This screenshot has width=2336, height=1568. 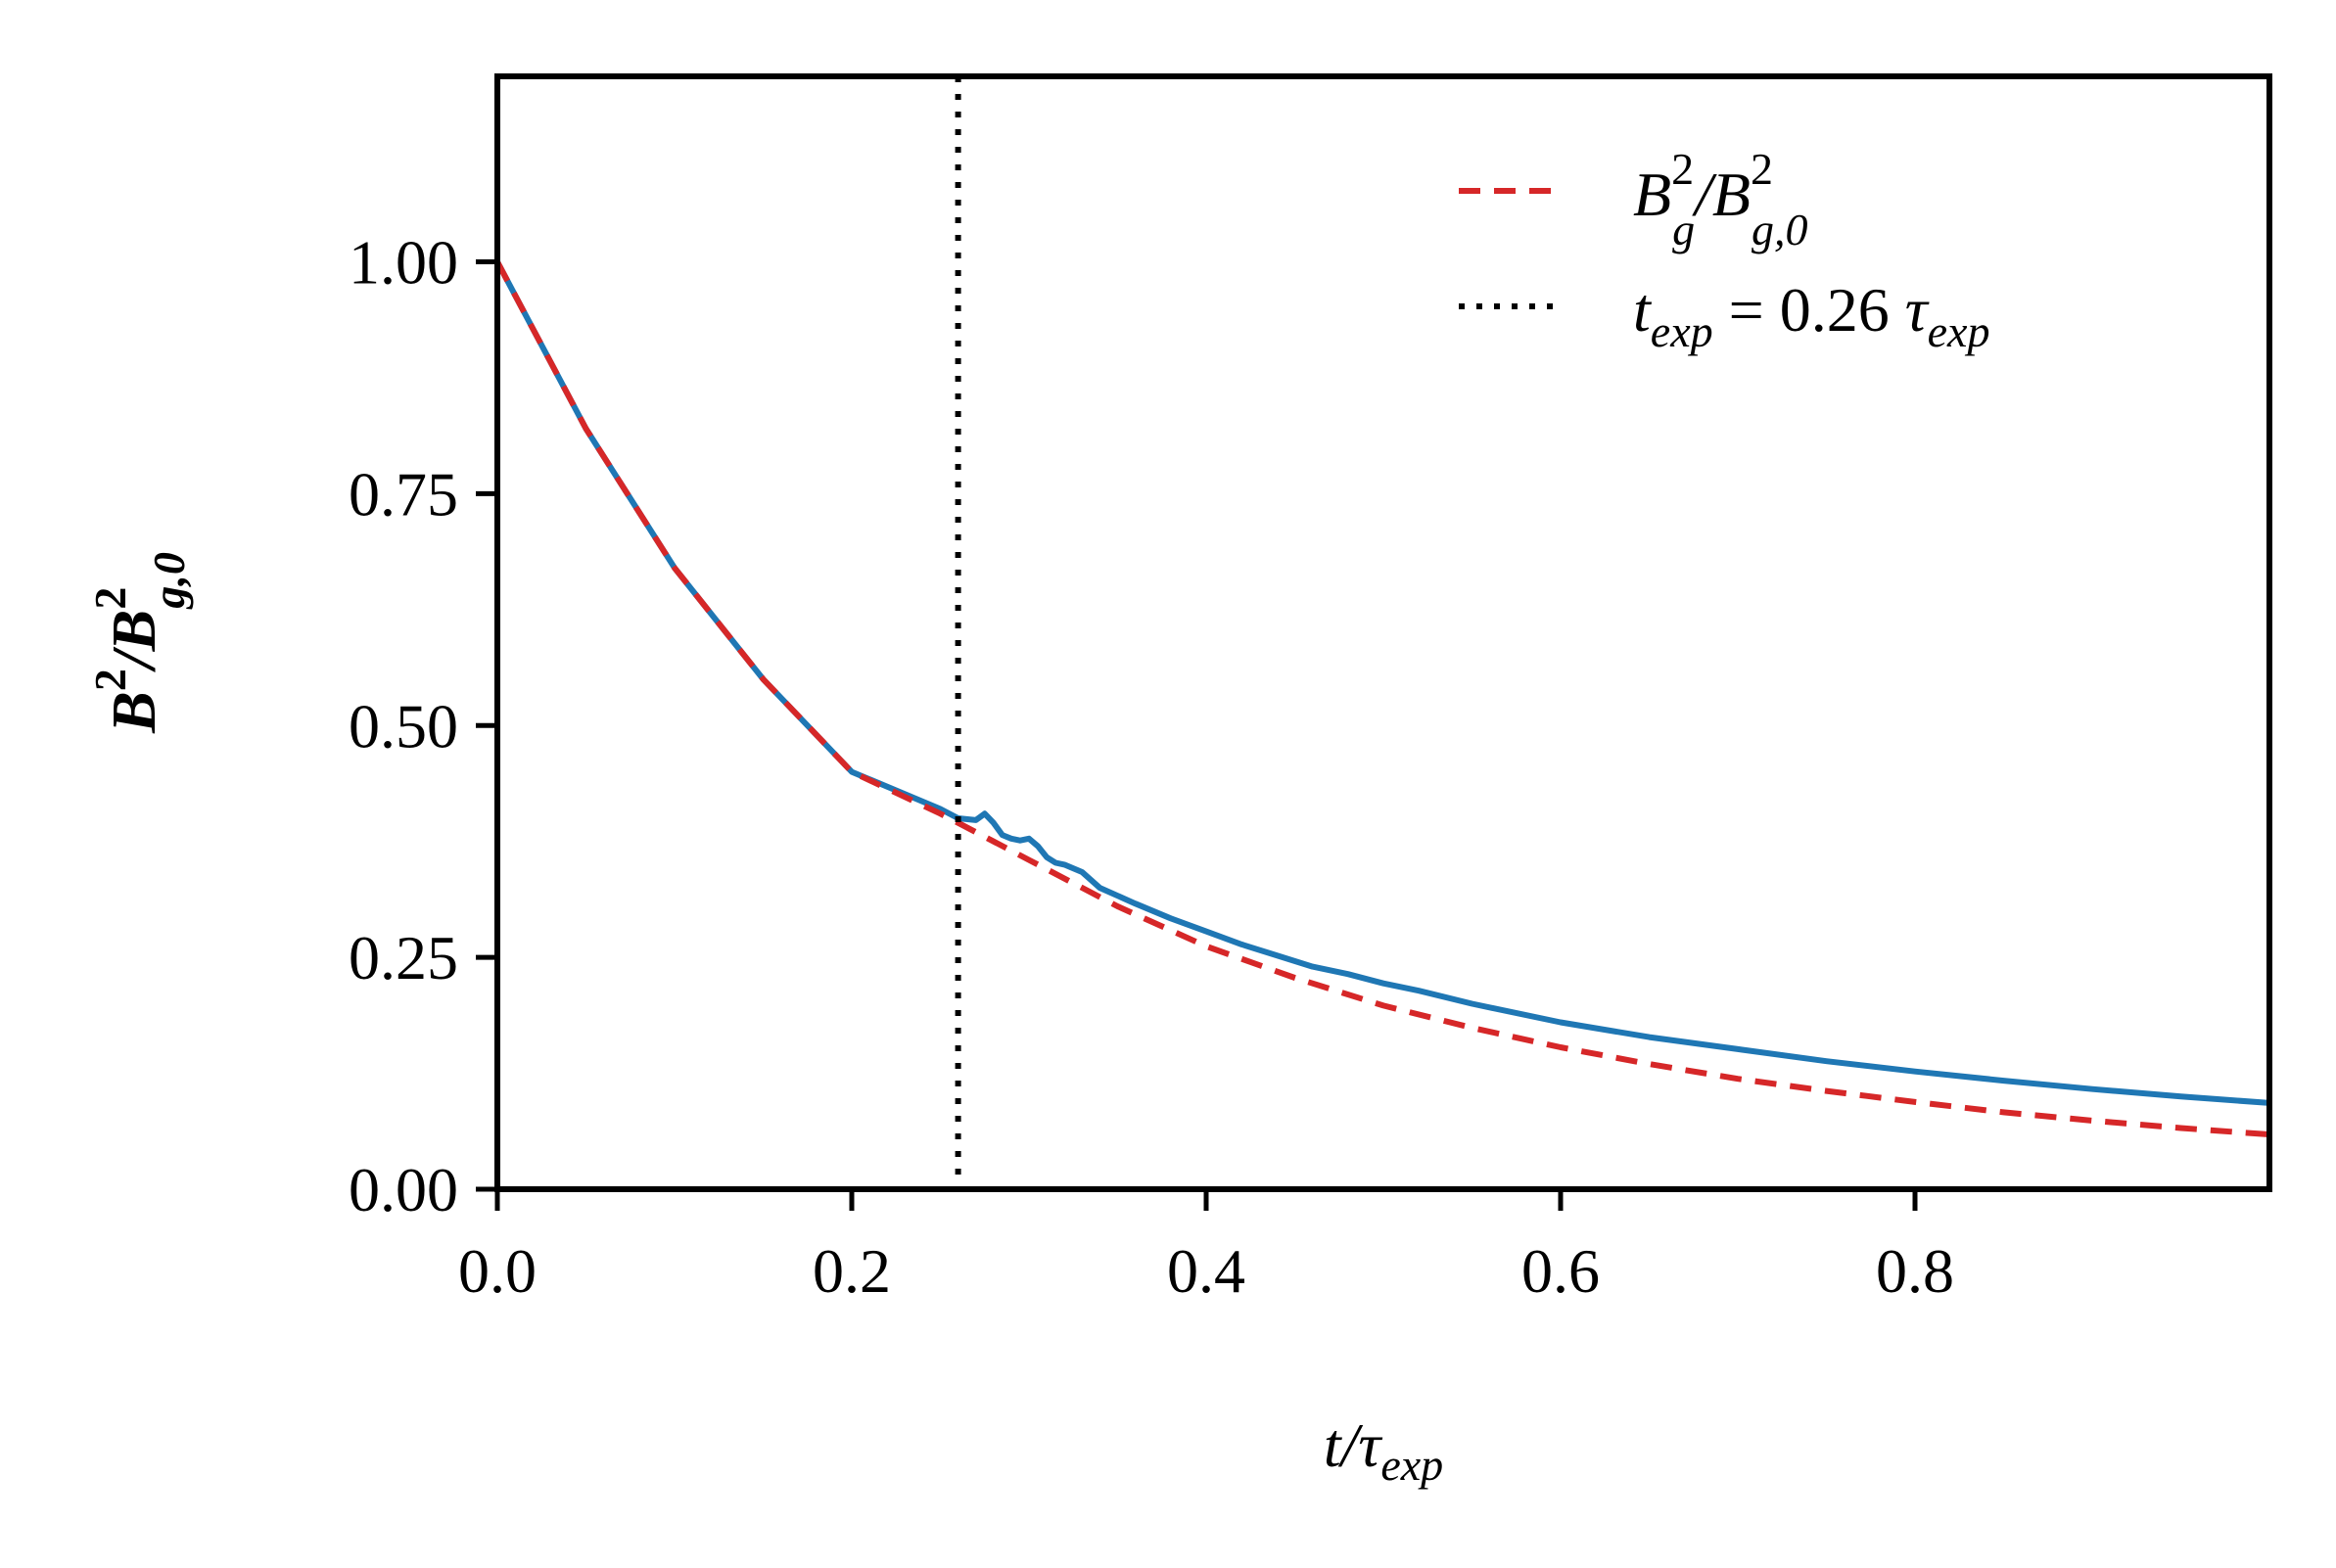 I want to click on y-tick-label: 1.00, so click(x=403, y=263).